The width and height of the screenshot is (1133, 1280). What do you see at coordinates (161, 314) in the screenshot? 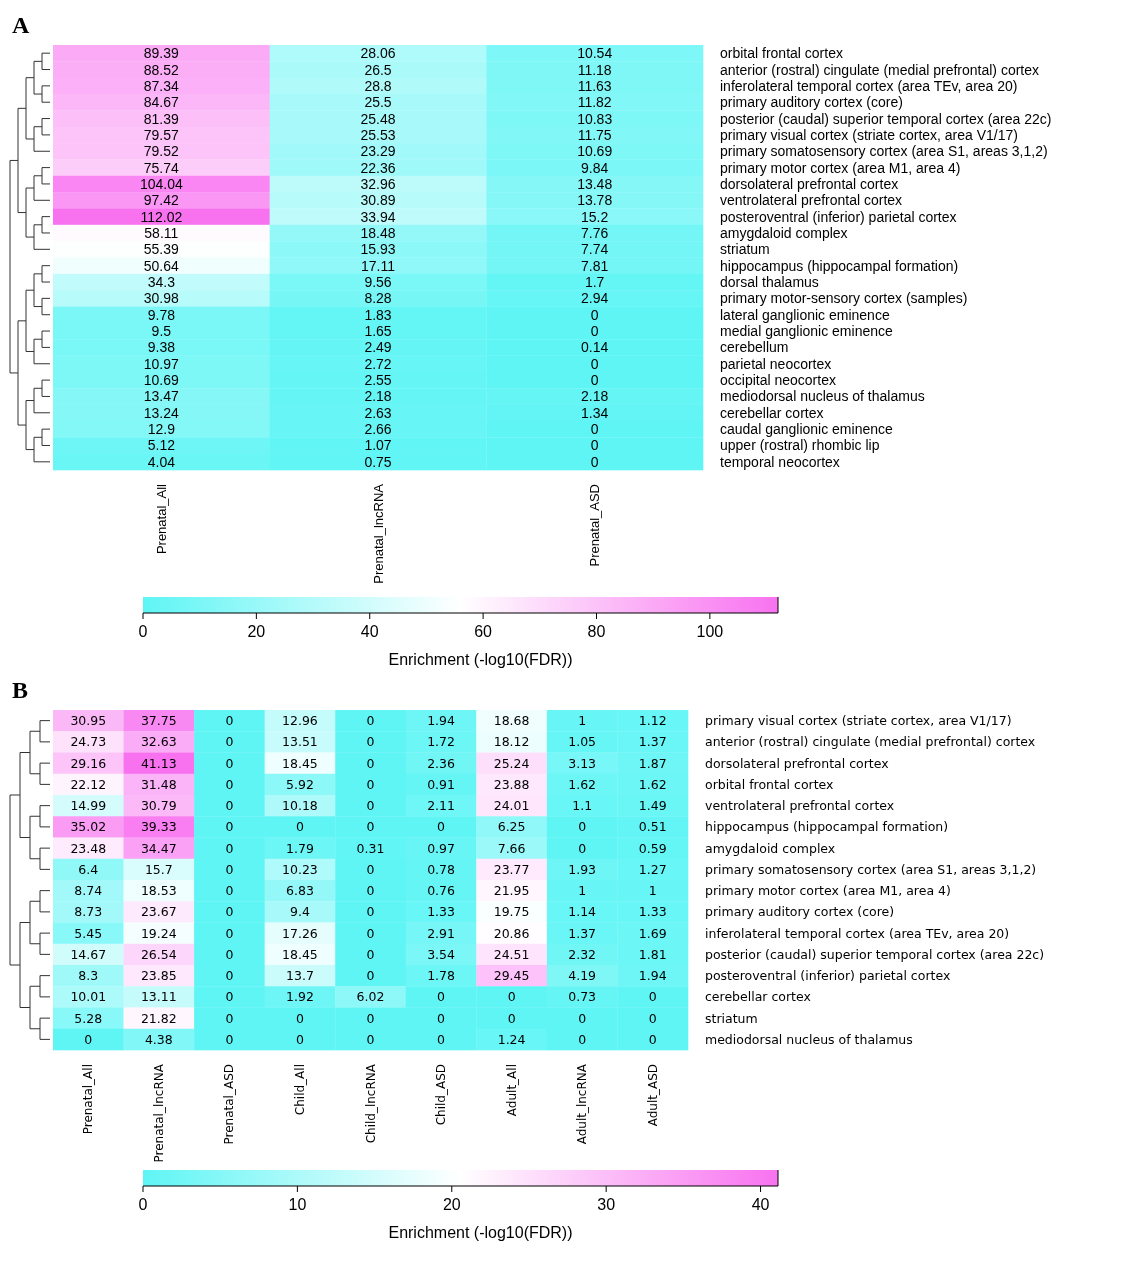
I see `data-label: 9.78` at bounding box center [161, 314].